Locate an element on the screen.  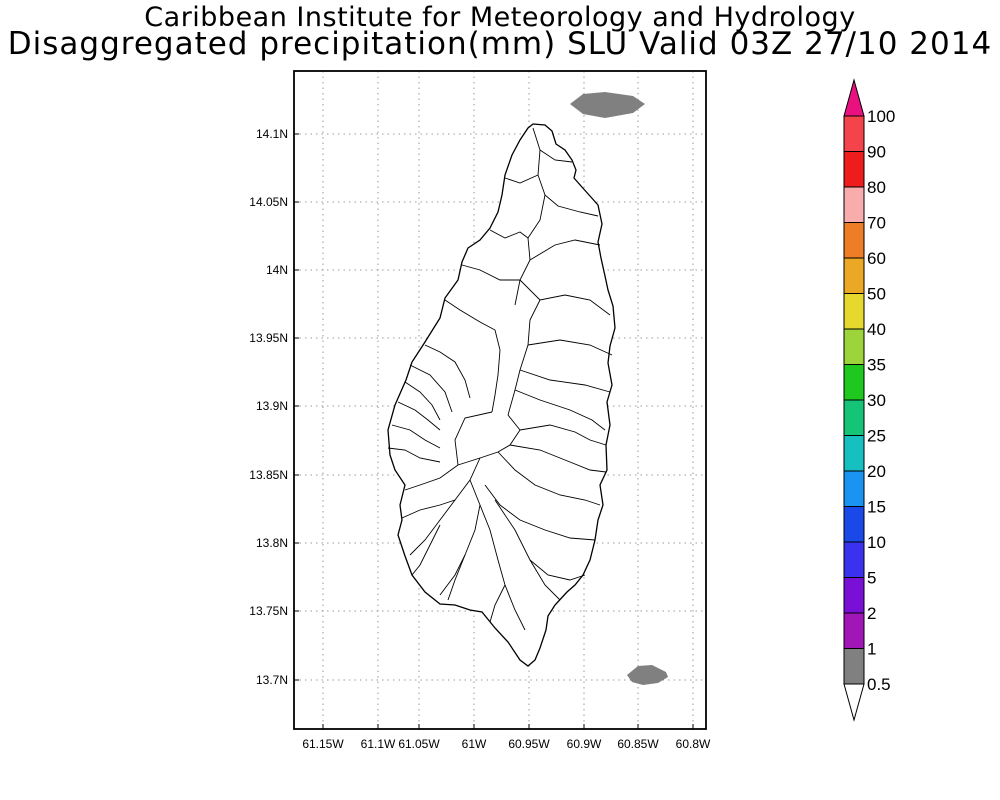
colorbar-label: 50 is located at coordinates (876, 294).